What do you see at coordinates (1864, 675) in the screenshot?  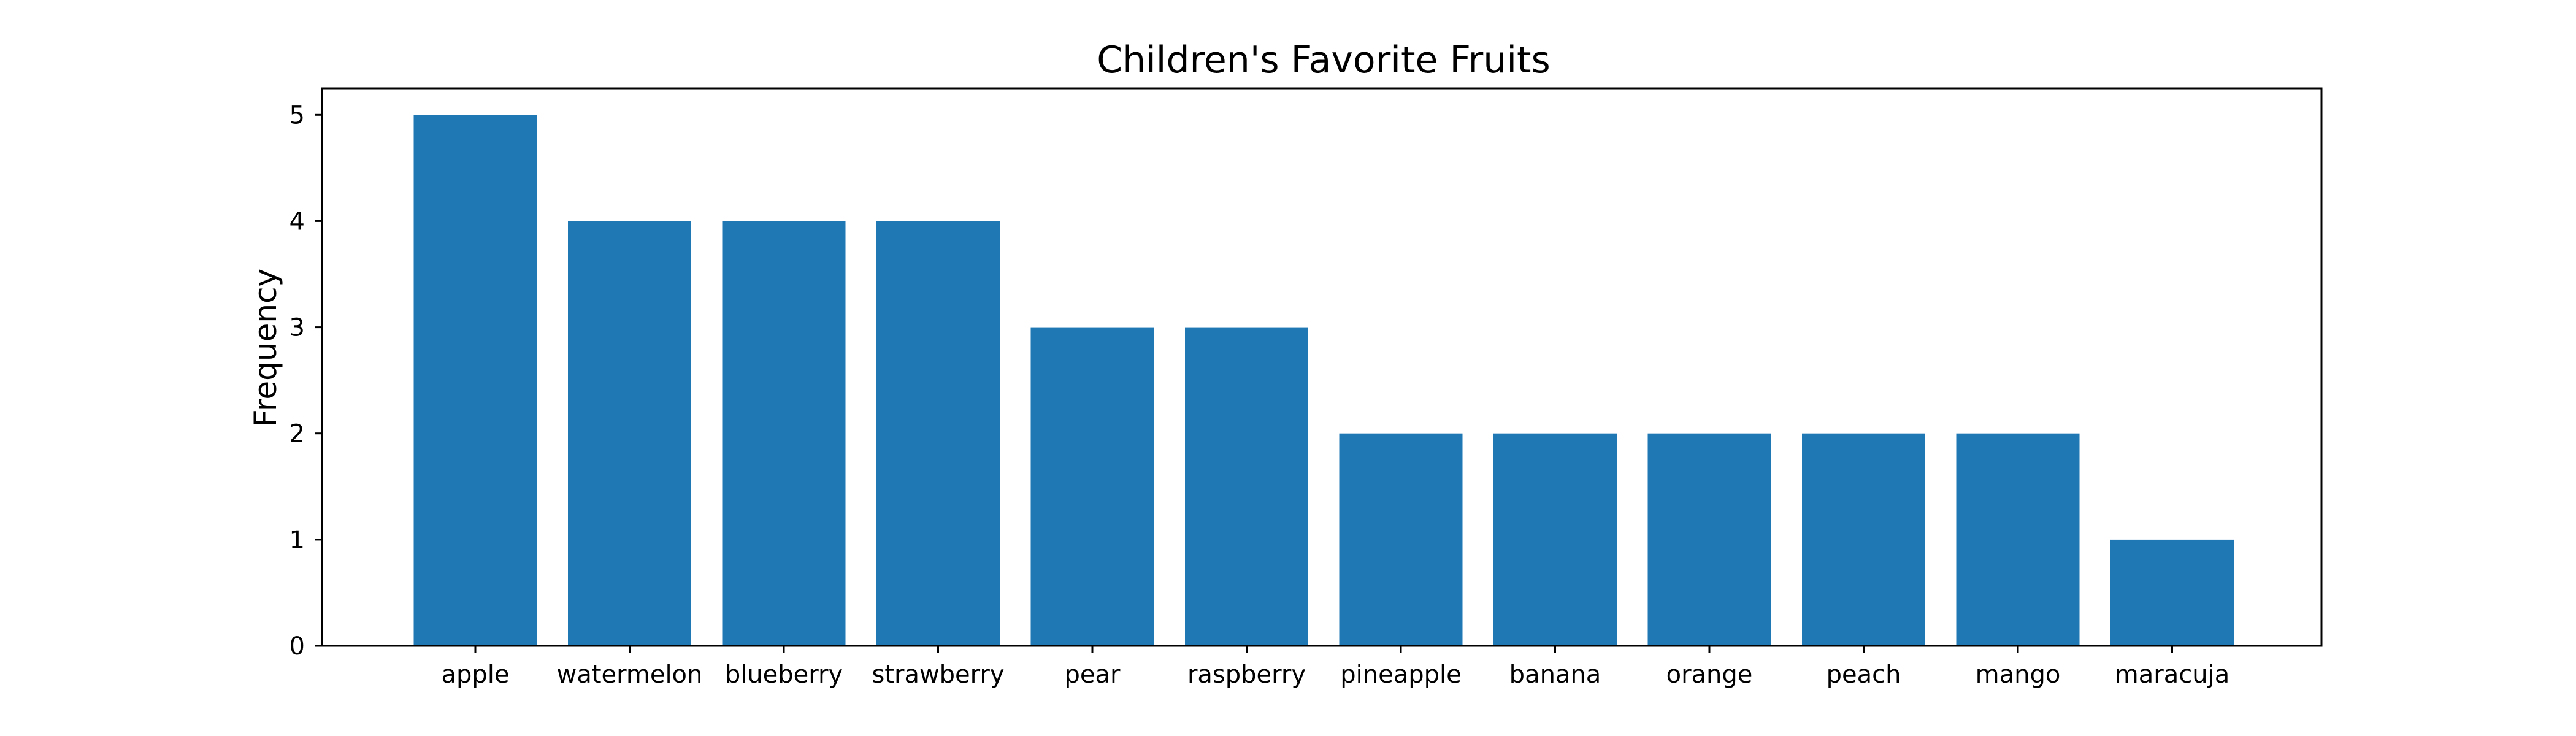 I see `x-tick-label: peach` at bounding box center [1864, 675].